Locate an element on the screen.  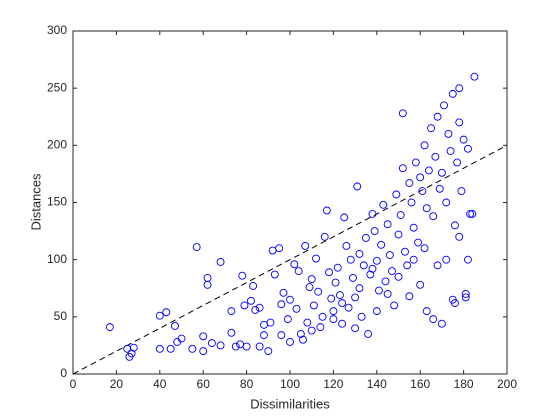
x-tick-label: 100 is located at coordinates (290, 384).